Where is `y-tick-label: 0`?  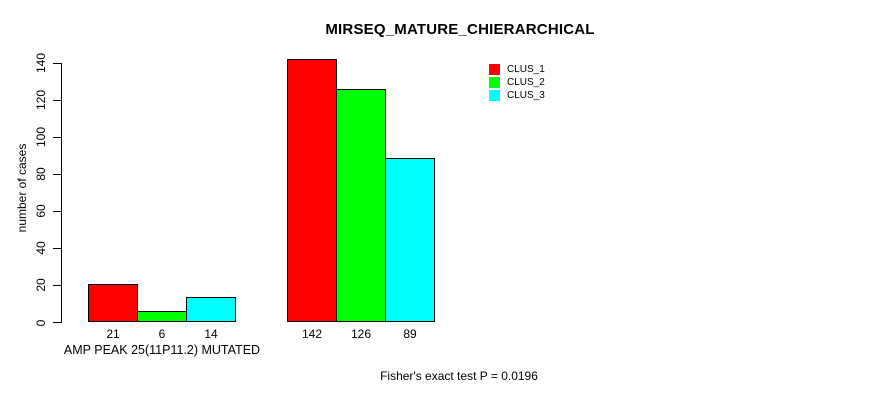
y-tick-label: 0 is located at coordinates (41, 322).